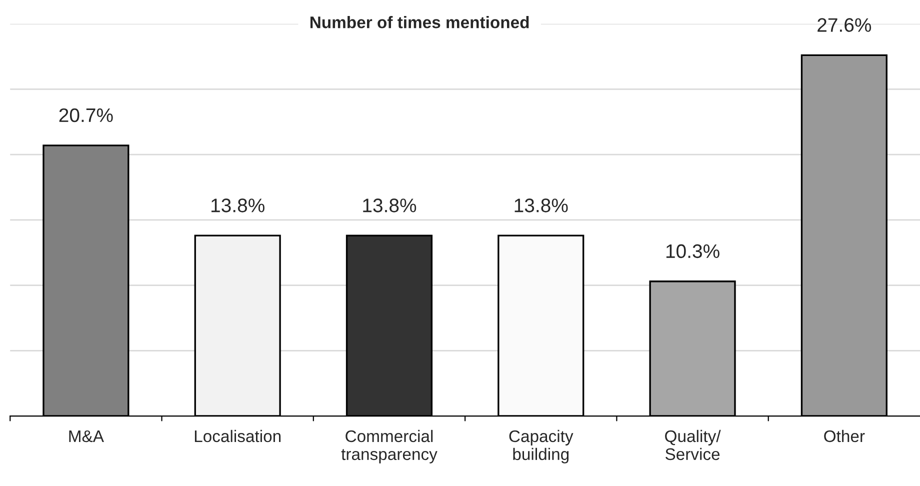  Describe the element at coordinates (541, 447) in the screenshot. I see `x-tick-label: Capacity building` at that location.